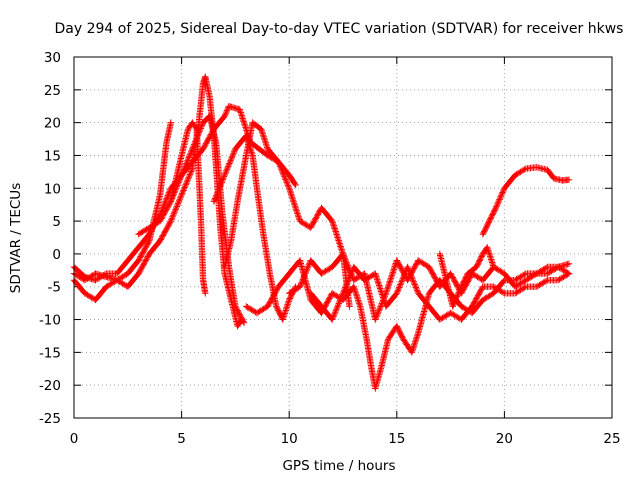  I want to click on y-tick-label: 25, so click(52, 91).